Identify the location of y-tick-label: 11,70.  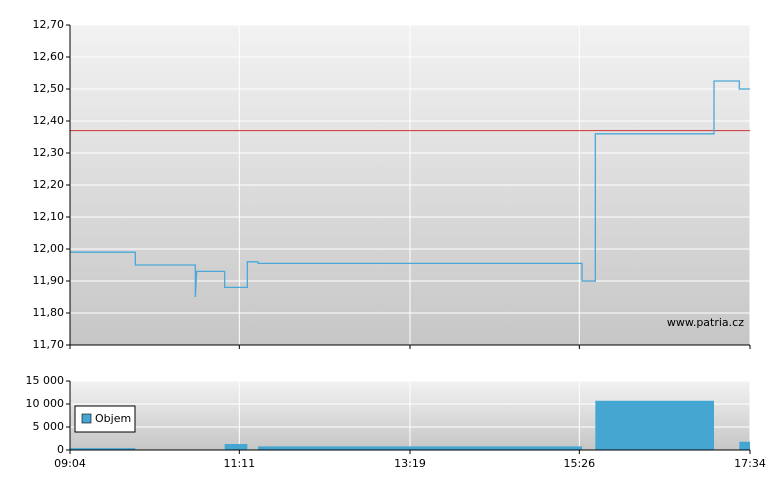
(49, 344).